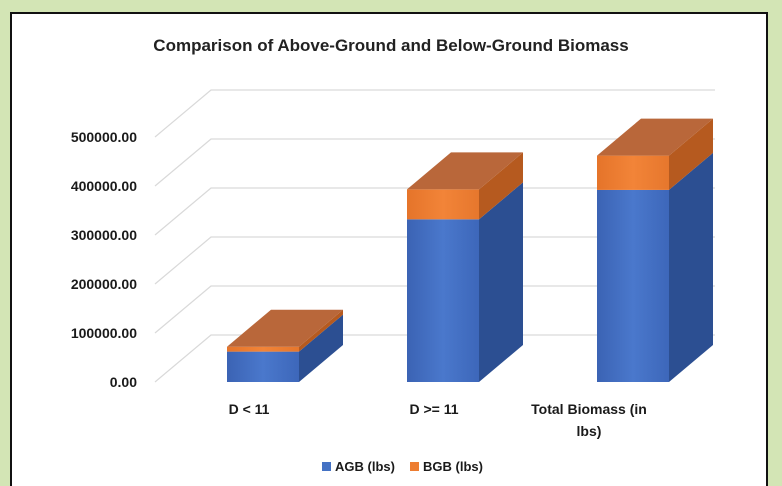 The image size is (782, 486). What do you see at coordinates (453, 466) in the screenshot?
I see `legend-label: BGB (lbs)` at bounding box center [453, 466].